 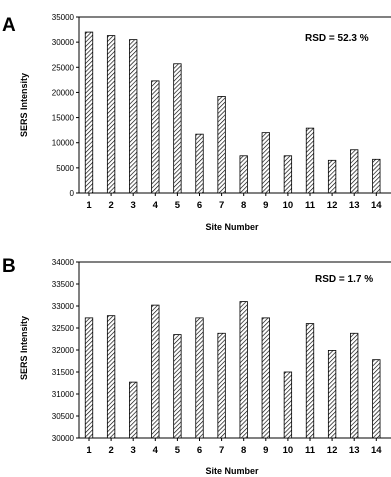 I want to click on panel-a-x-tick-label: 6, so click(x=199, y=205).